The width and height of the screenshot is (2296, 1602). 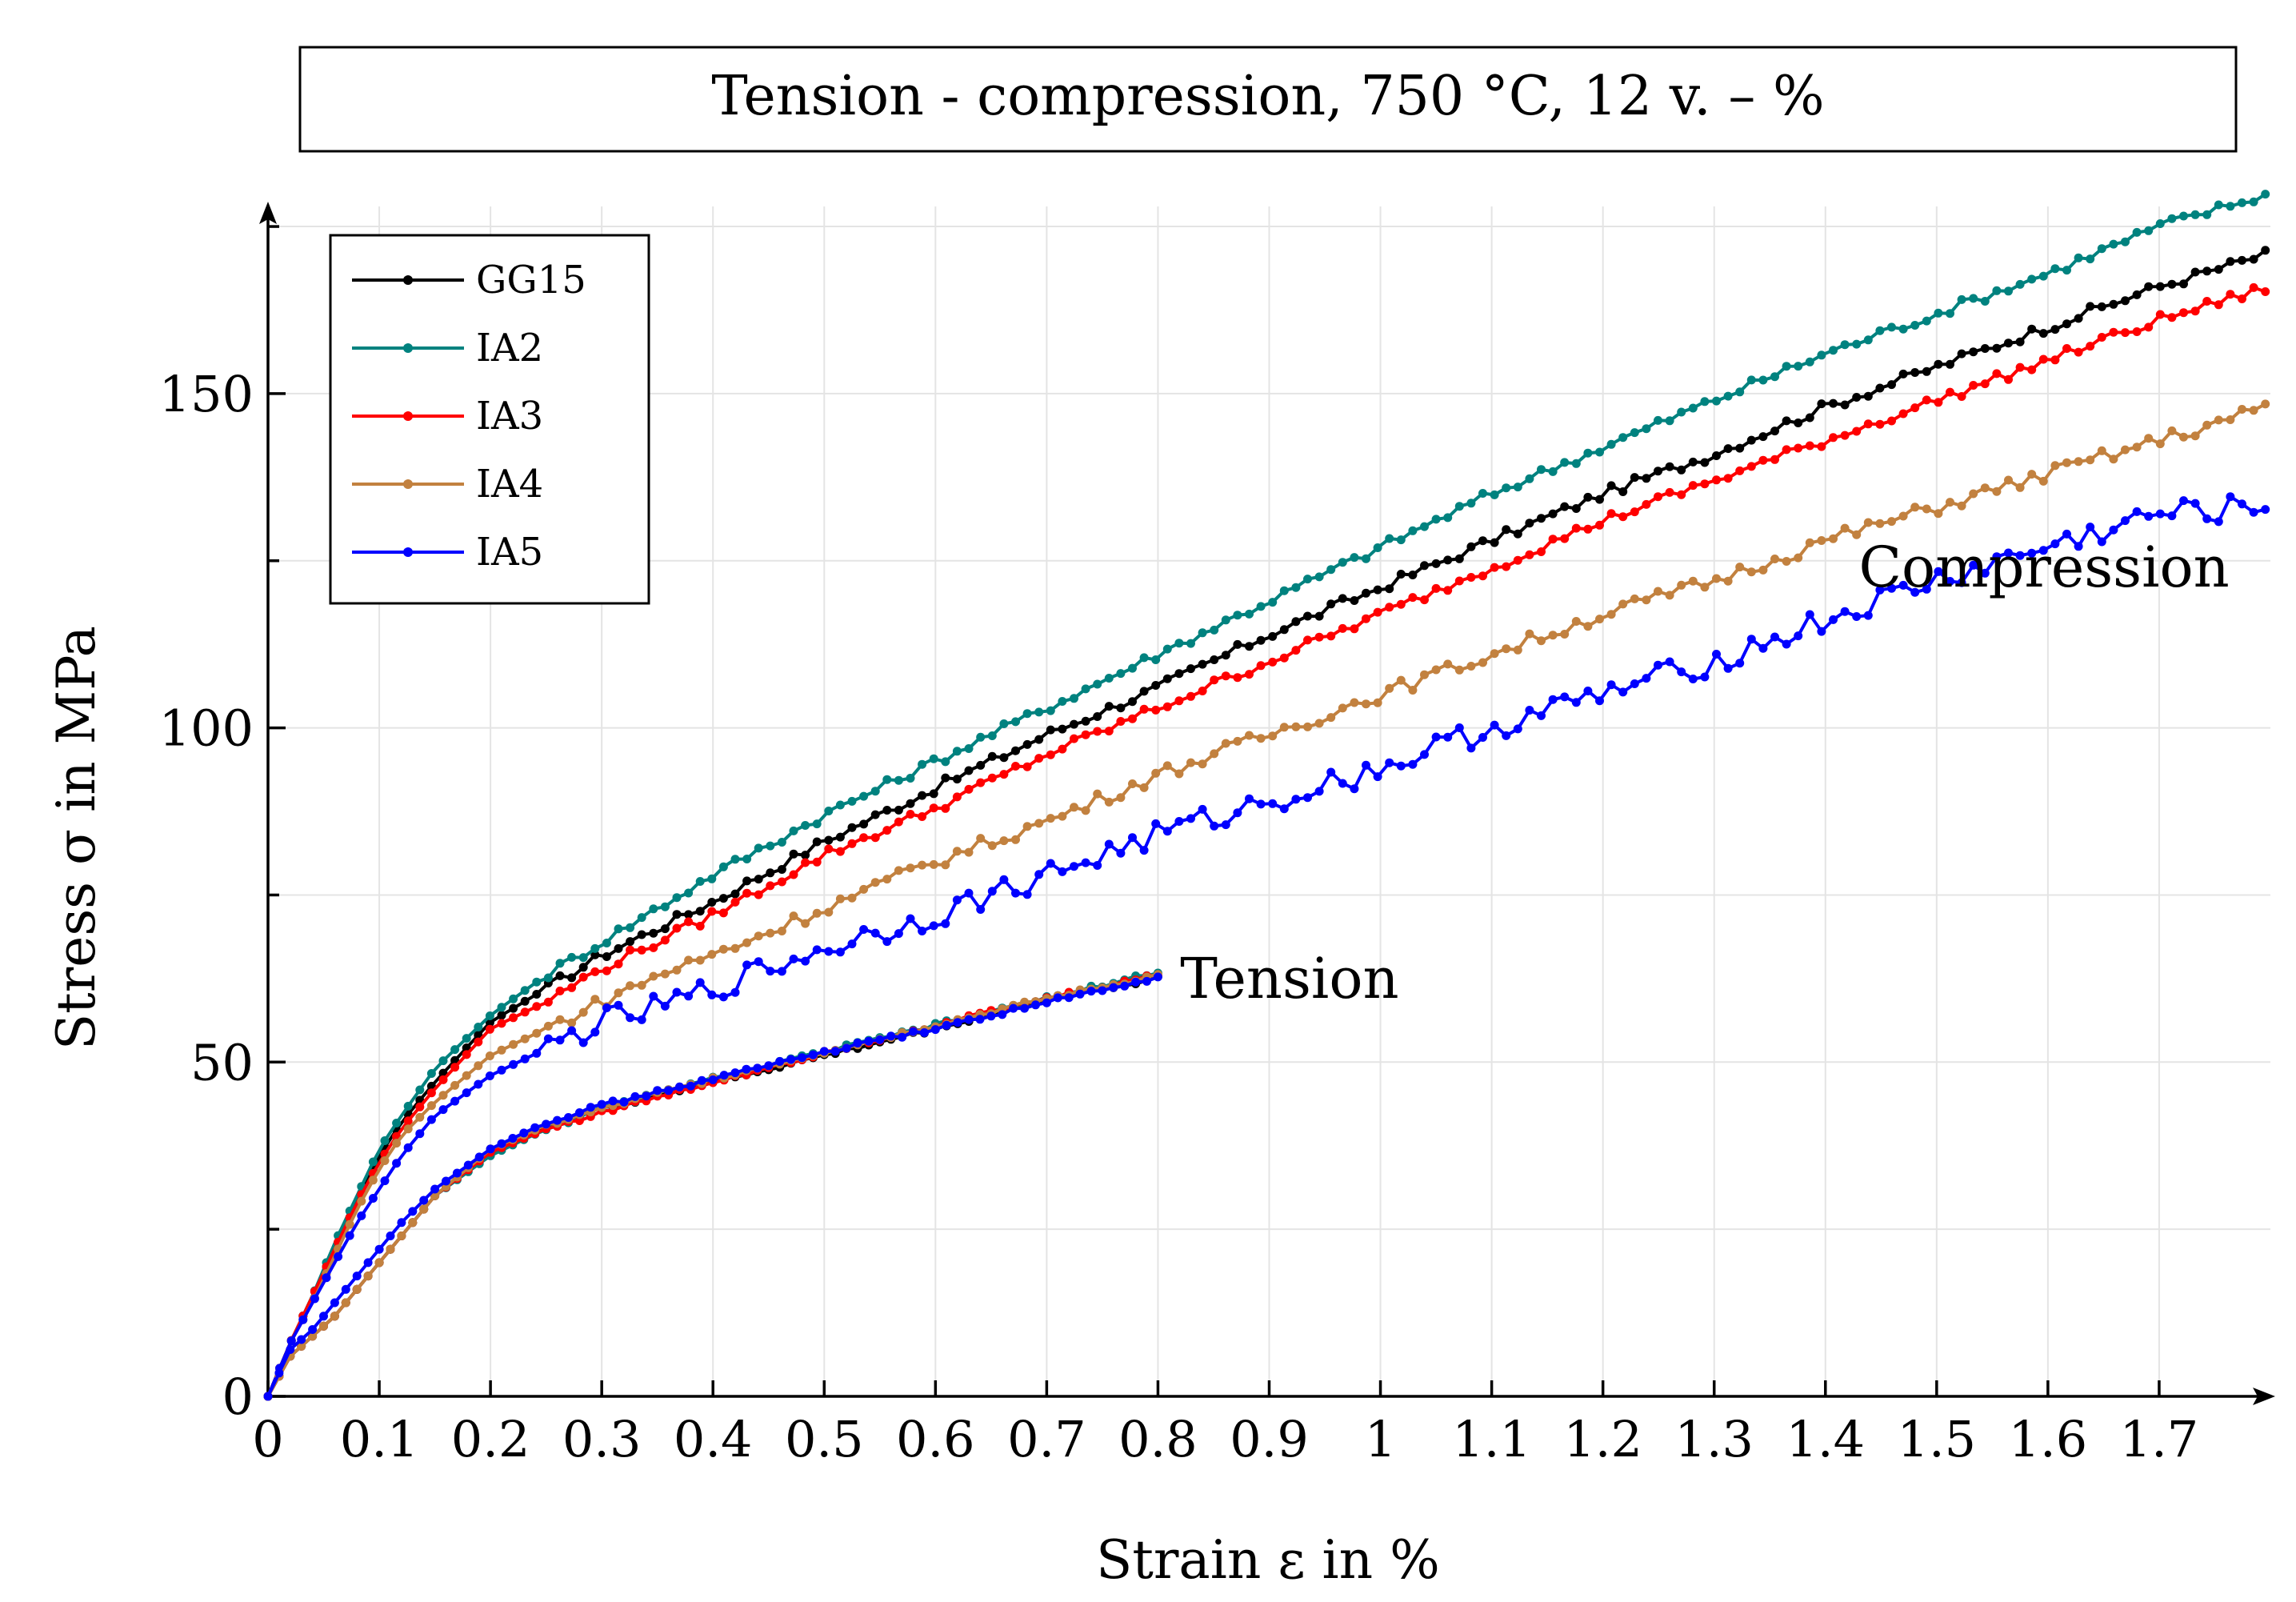 What do you see at coordinates (222, 1062) in the screenshot?
I see `y-tick-label: 50` at bounding box center [222, 1062].